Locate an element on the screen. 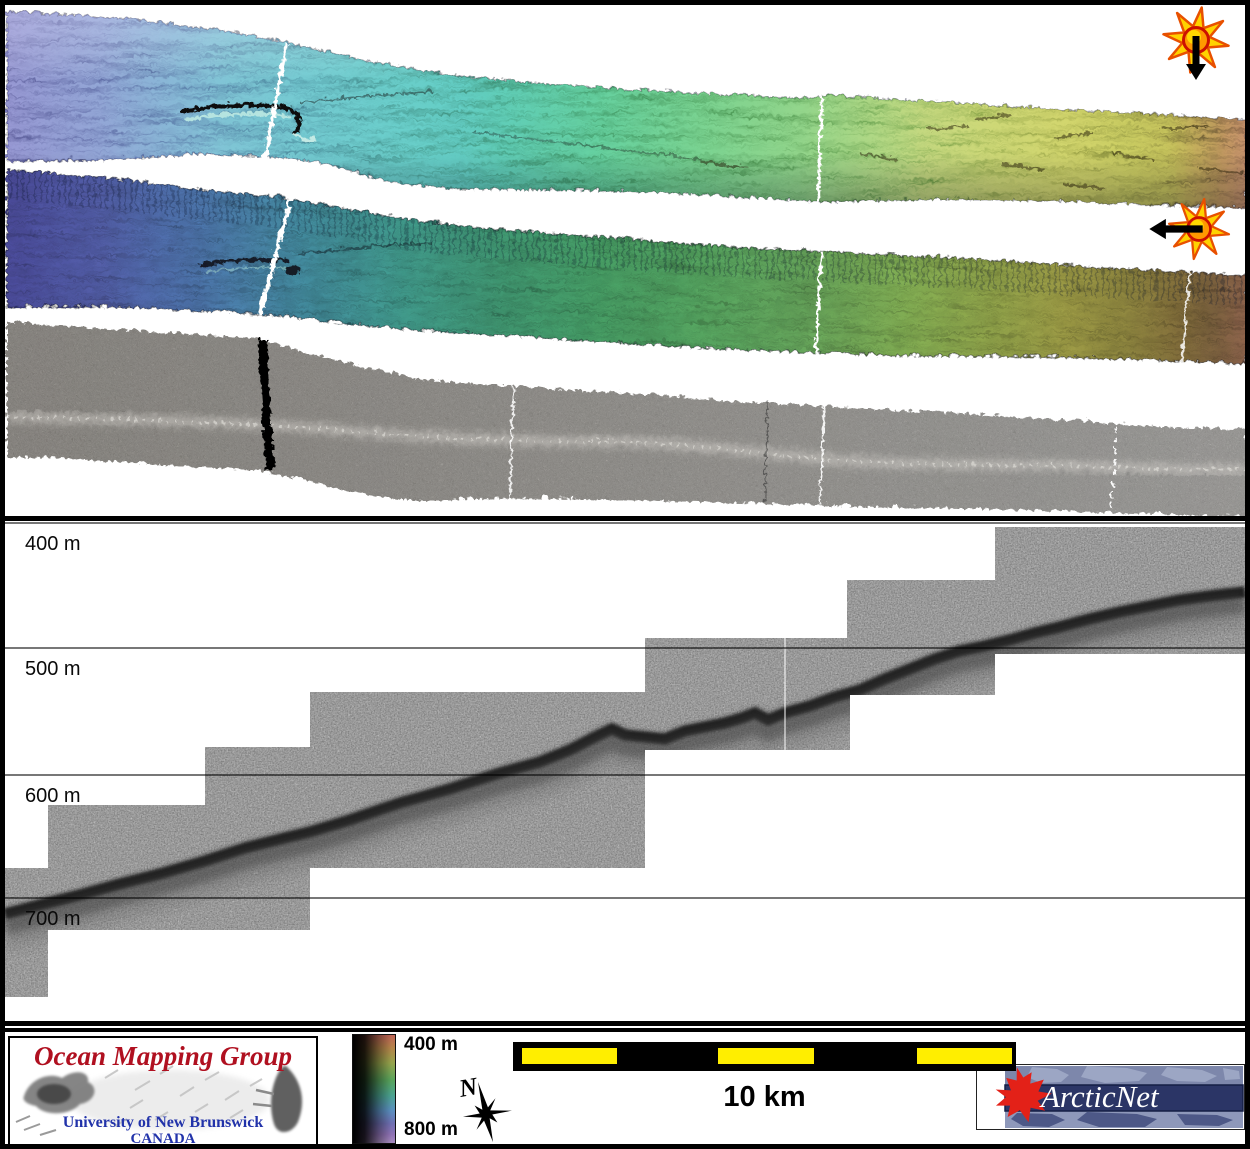  scale-bar-label: 10 km is located at coordinates (764, 1097).